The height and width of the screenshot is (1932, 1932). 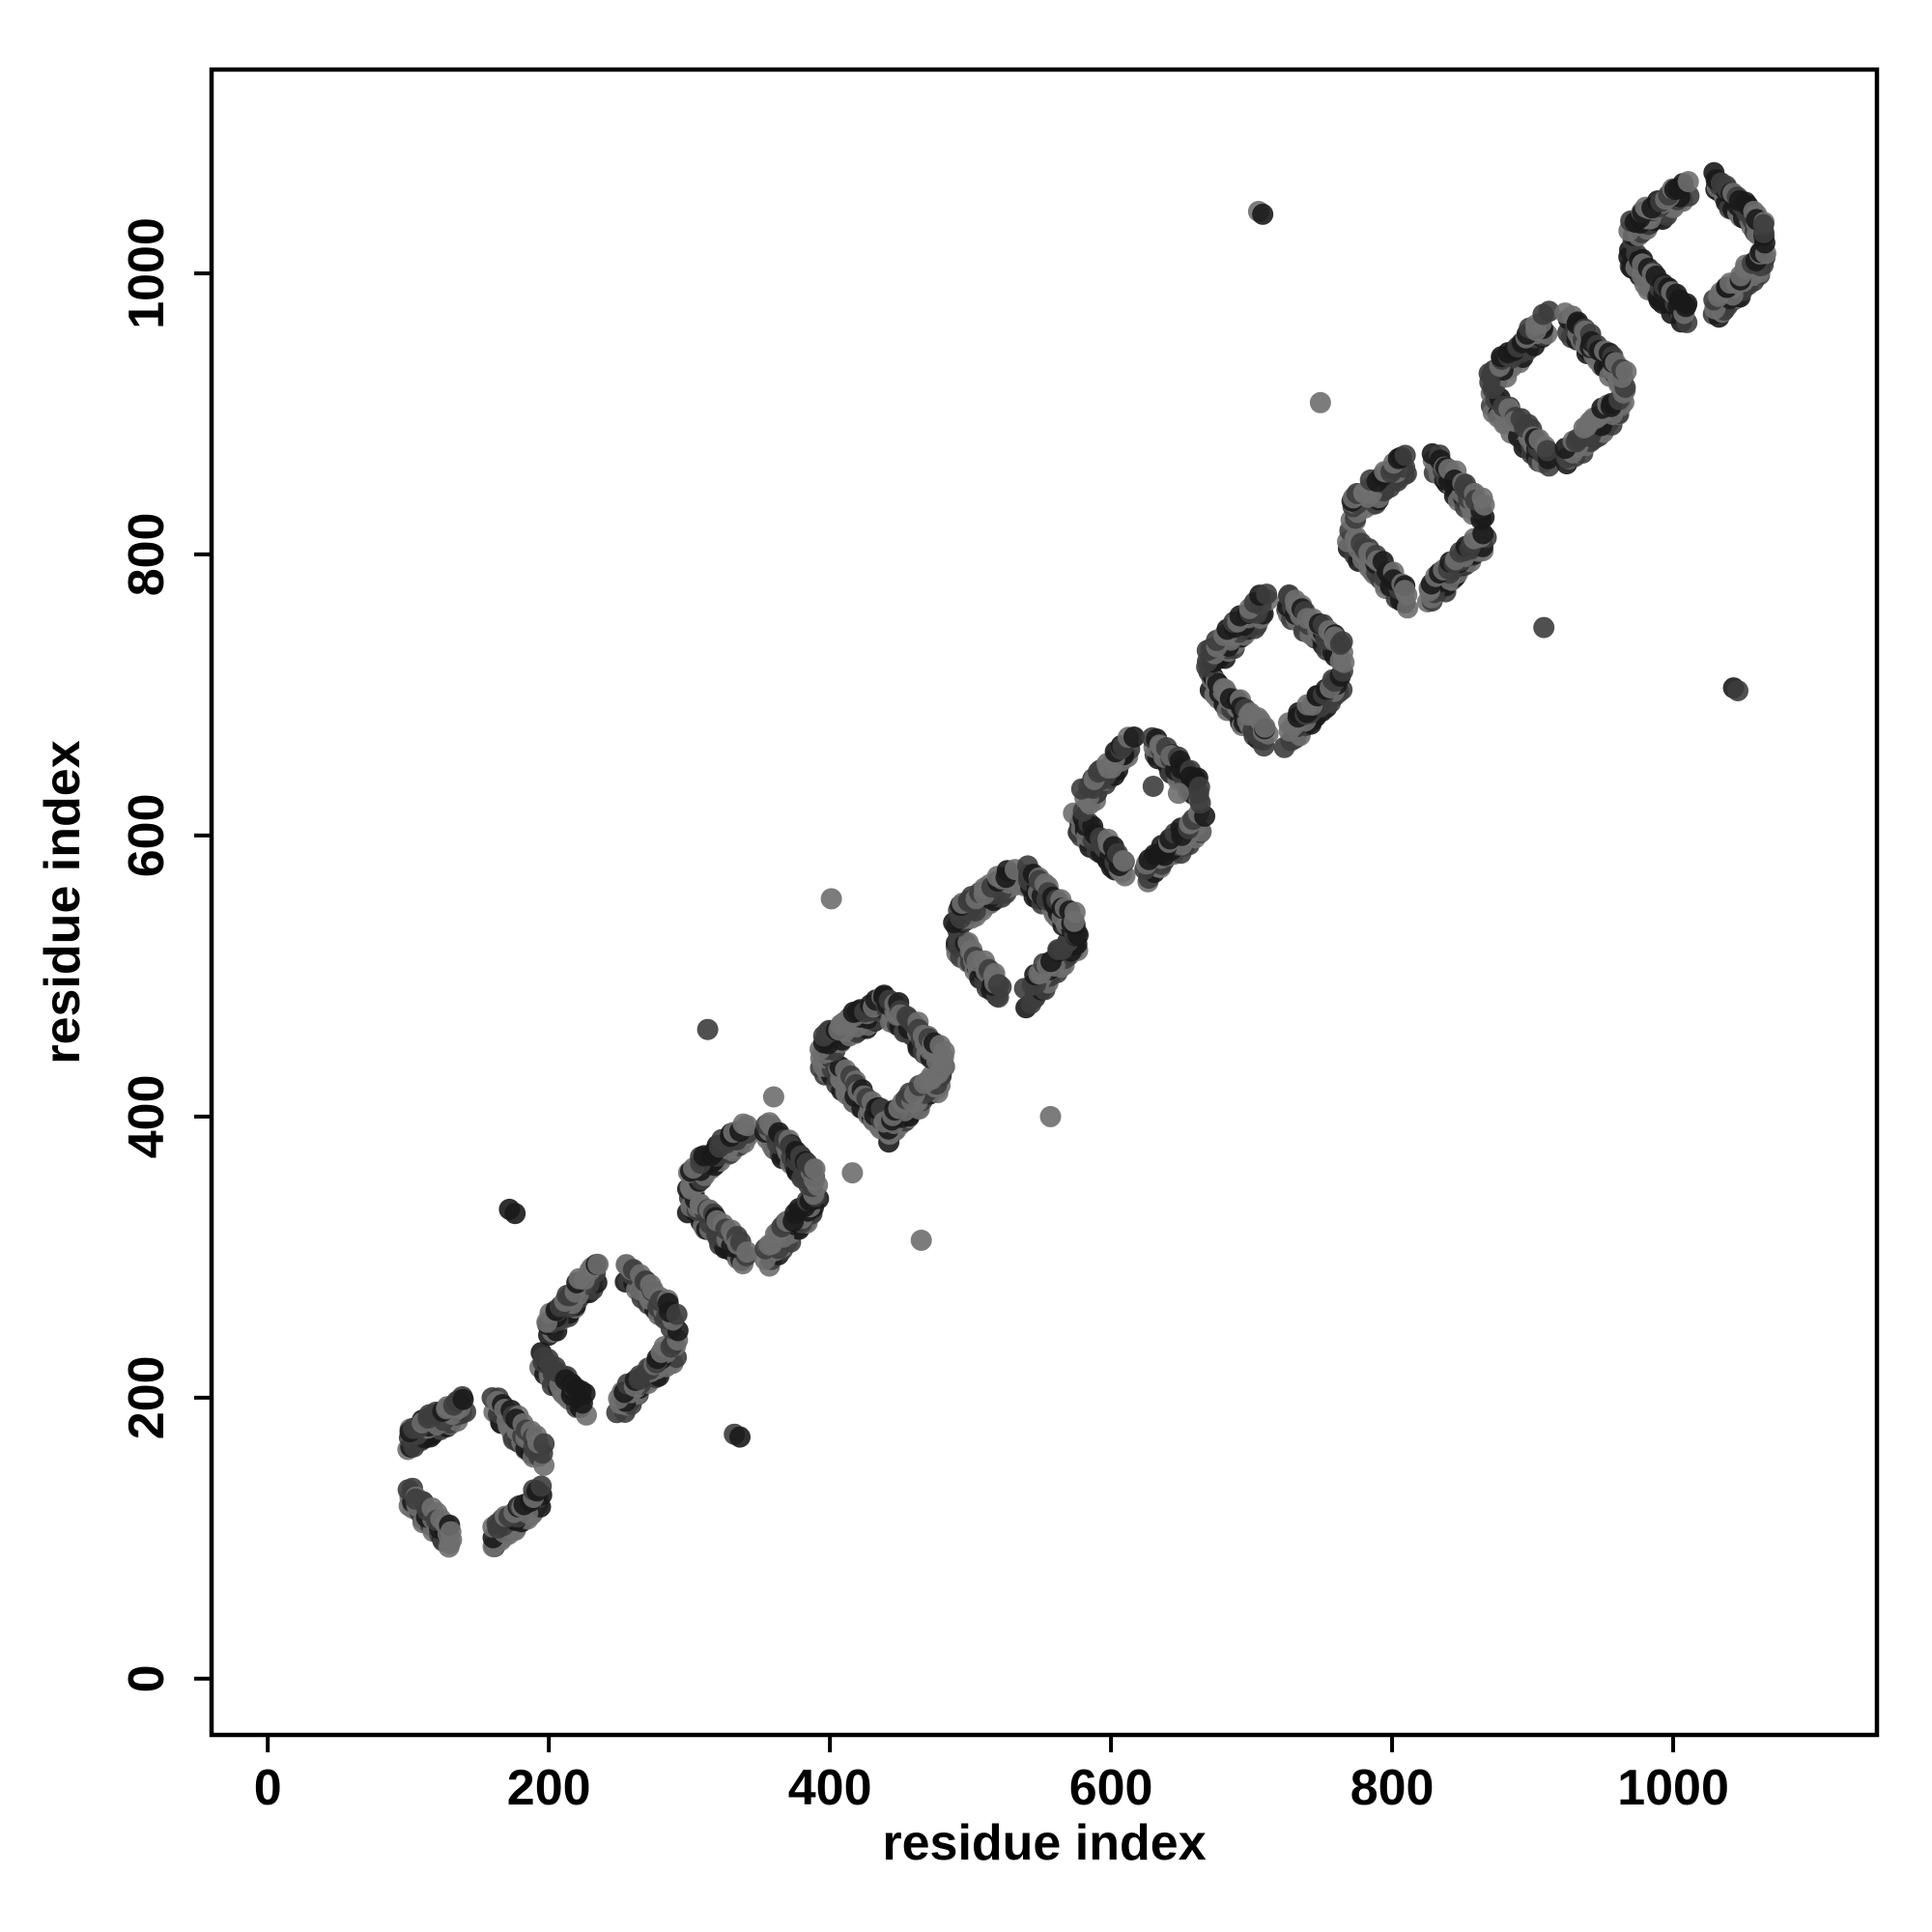 I want to click on y-axis: 0 200 400 600 800 1000, so click(x=165, y=954).